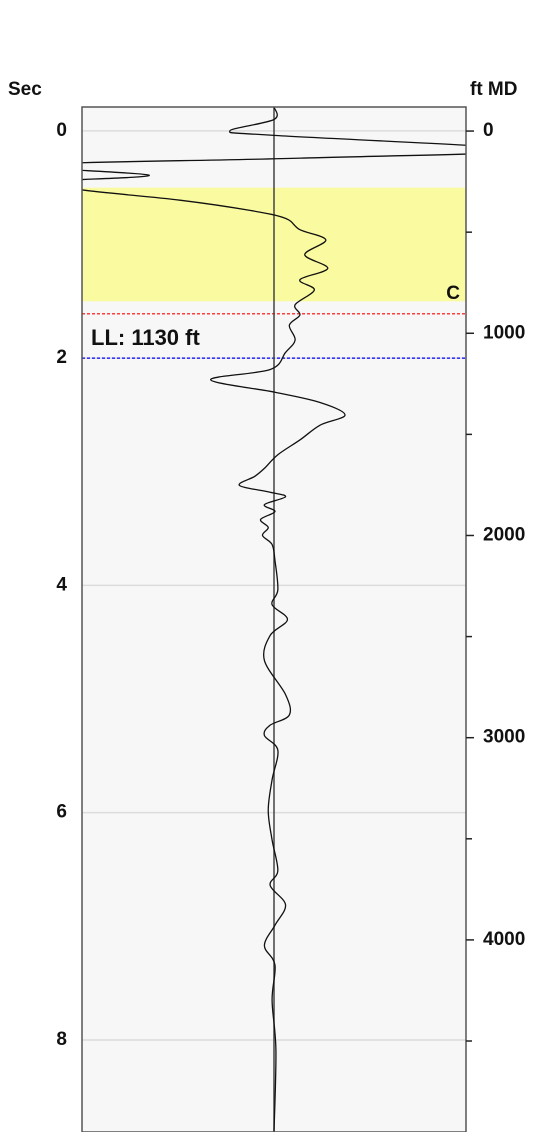  I want to click on y2-axis-label: ft MD, so click(493, 89).